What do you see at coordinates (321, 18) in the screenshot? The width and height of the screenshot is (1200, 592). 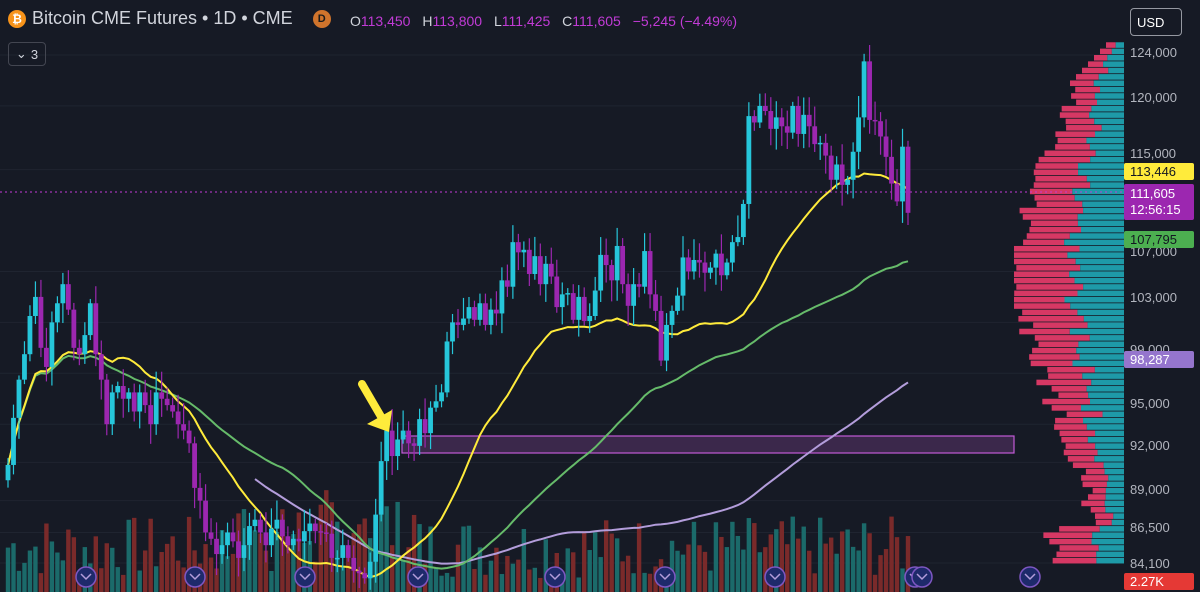 I see `source-badge-icon: D` at bounding box center [321, 18].